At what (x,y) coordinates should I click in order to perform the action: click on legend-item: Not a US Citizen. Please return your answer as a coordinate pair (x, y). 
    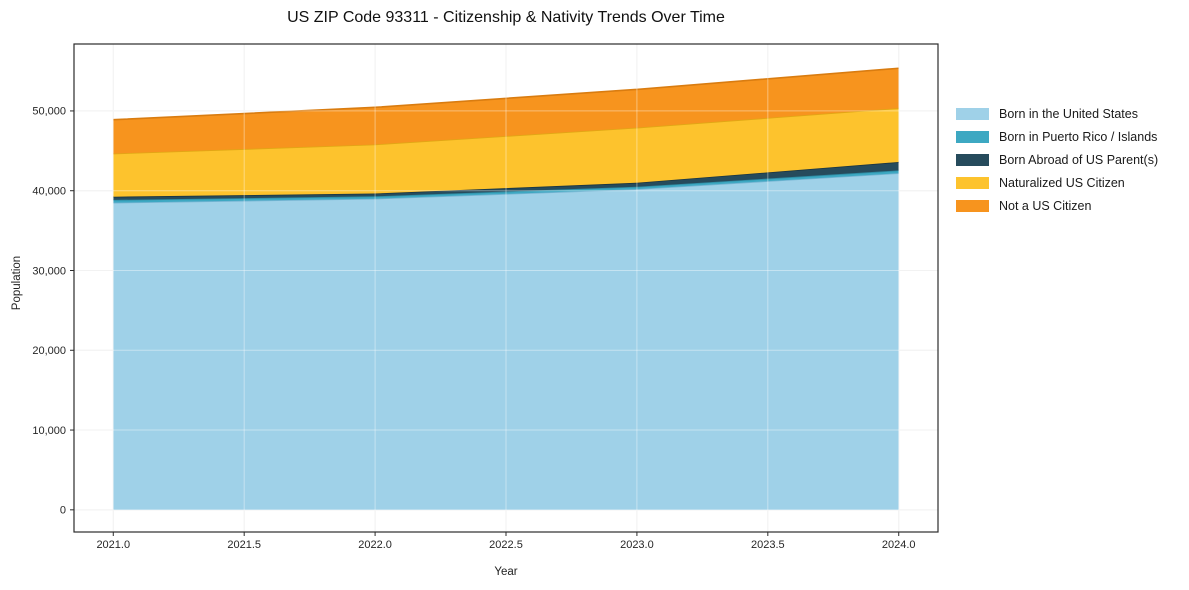
    Looking at the image, I should click on (1057, 205).